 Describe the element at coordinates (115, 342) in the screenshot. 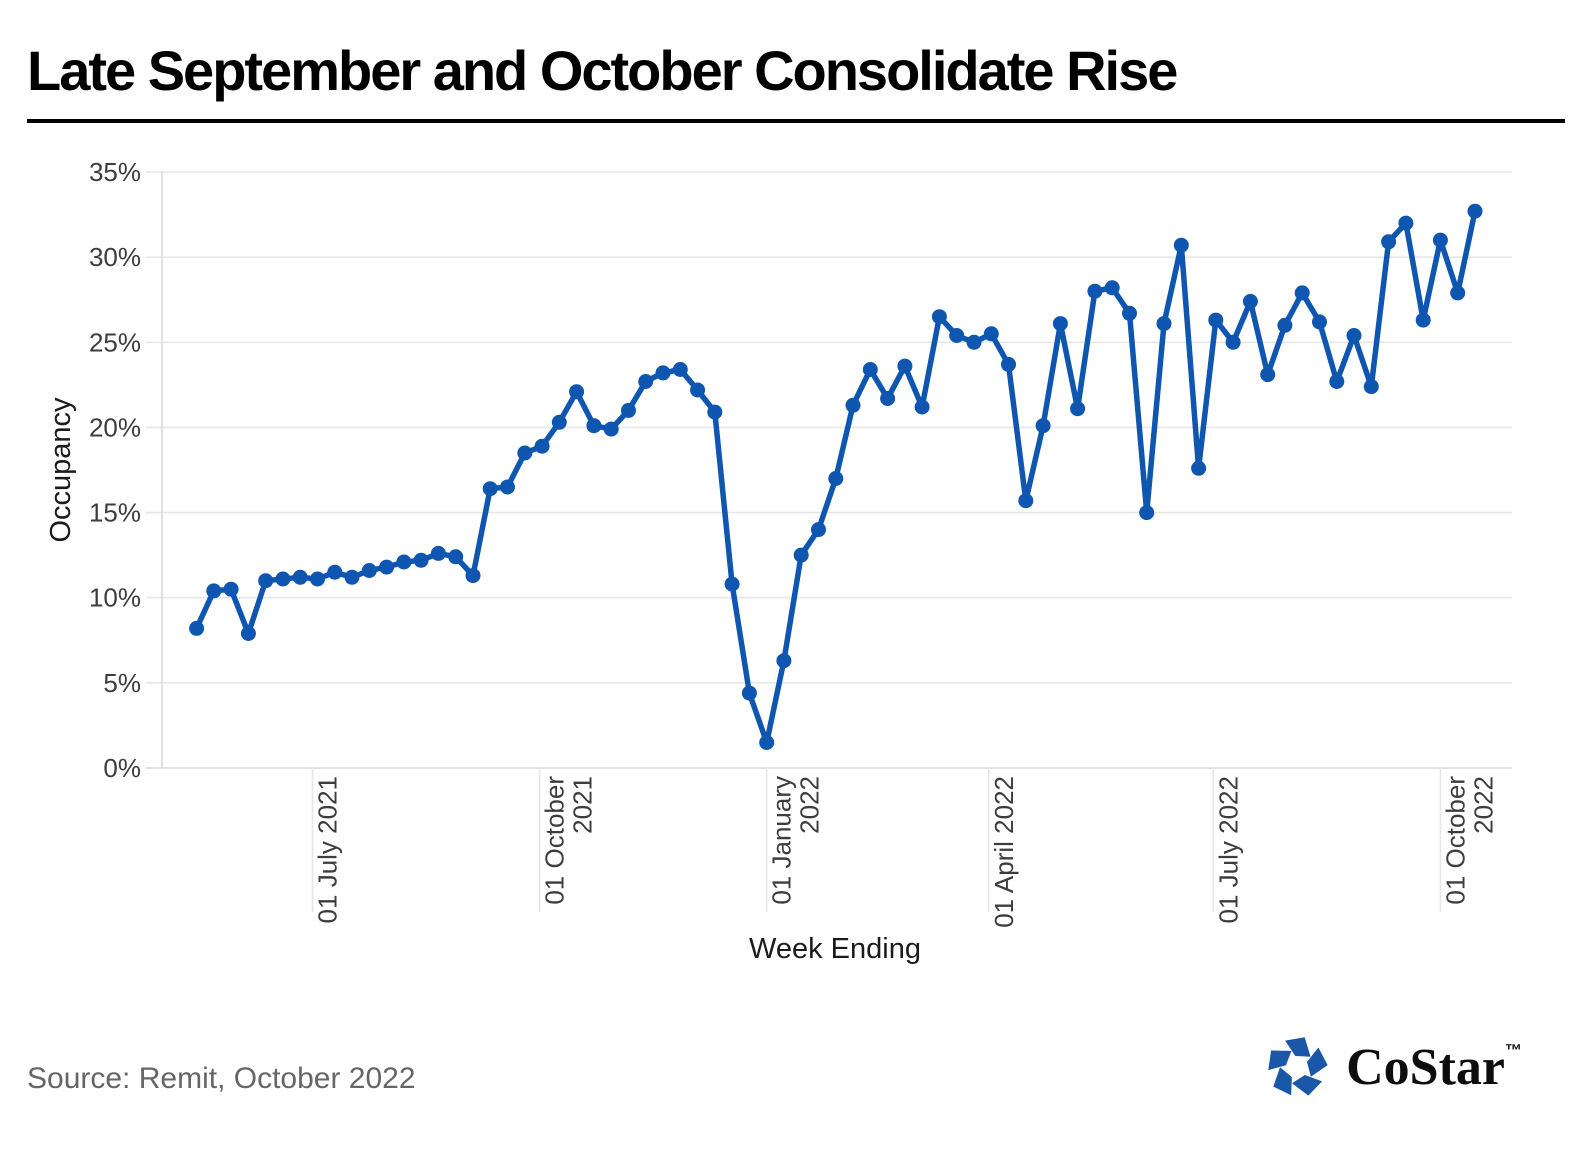

I see `y-tick-label: 25%` at that location.